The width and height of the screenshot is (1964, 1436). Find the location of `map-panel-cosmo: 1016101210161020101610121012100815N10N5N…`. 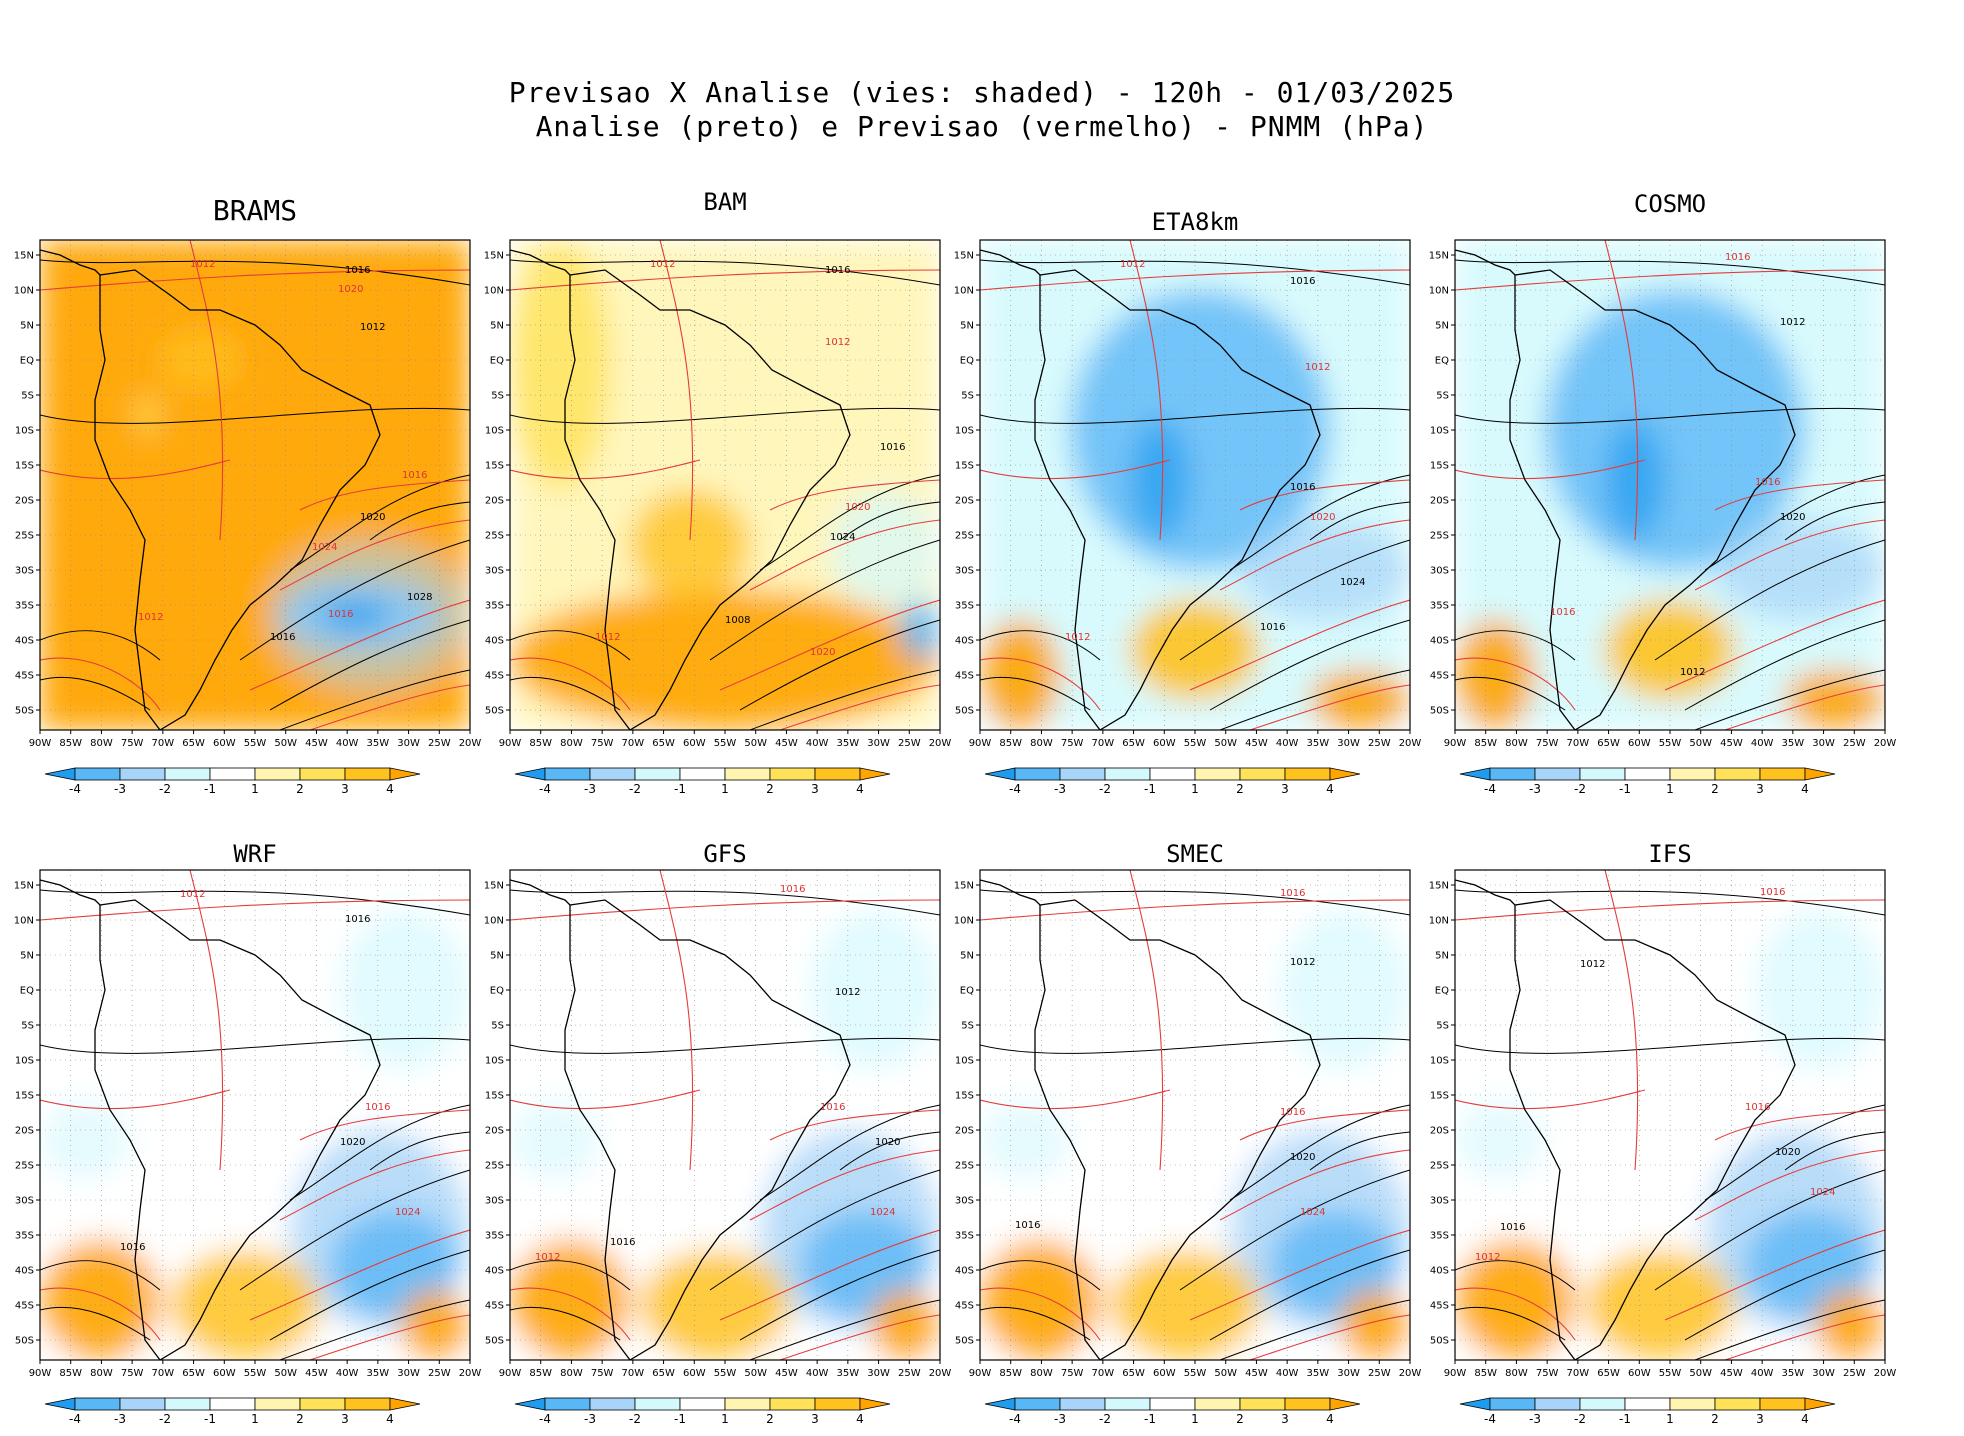

map-panel-cosmo: 1016101210161020101610121012100815N10N5N… is located at coordinates (1663, 517).